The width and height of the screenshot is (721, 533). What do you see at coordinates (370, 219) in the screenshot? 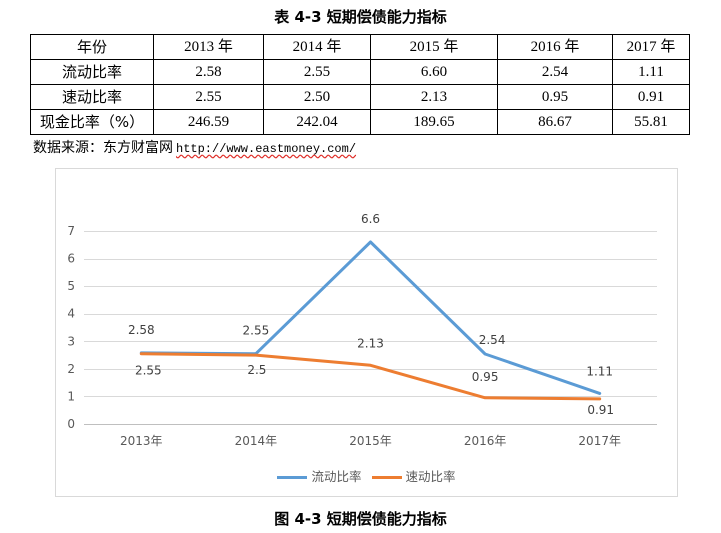
I see `data-label: 6.6` at bounding box center [370, 219].